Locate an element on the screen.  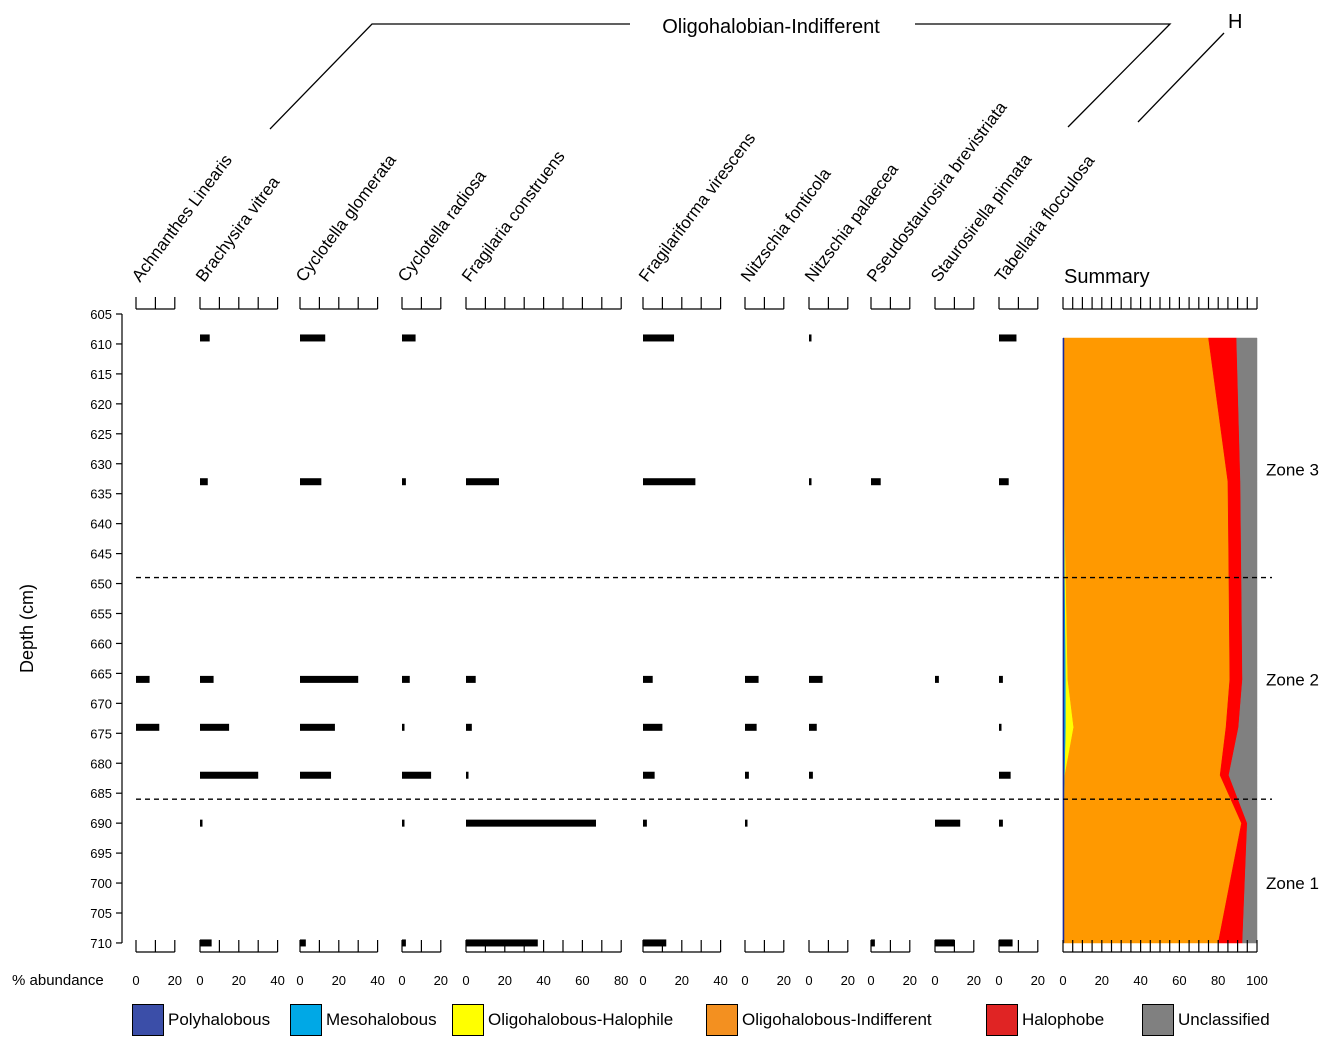
depth-tick-label: 705 is located at coordinates (101, 913).